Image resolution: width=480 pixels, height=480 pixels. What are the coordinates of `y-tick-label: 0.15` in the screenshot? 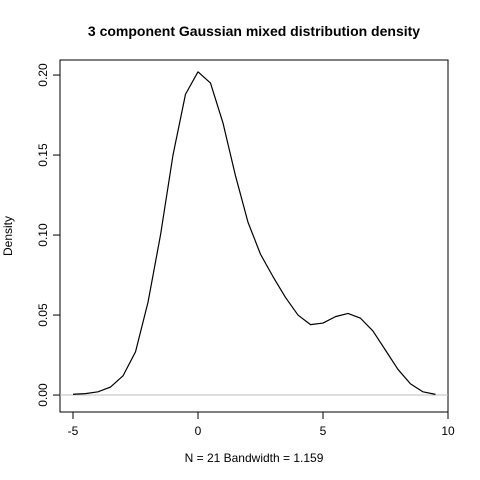 It's located at (43, 155).